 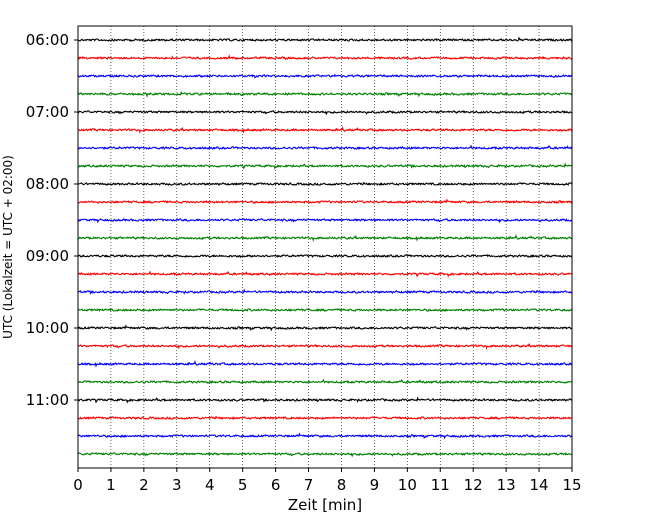 What do you see at coordinates (473, 485) in the screenshot?
I see `x-tick-label: 12` at bounding box center [473, 485].